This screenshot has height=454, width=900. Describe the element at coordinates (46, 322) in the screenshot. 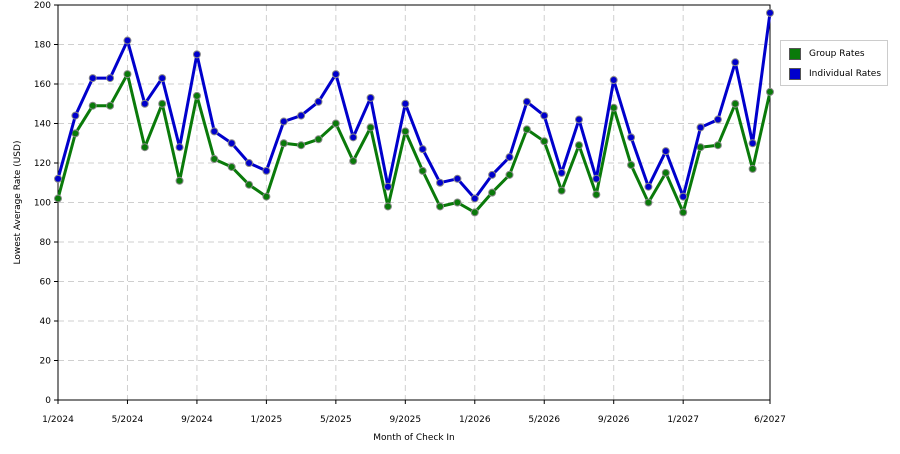

I see `y-tick-label: 40` at that location.